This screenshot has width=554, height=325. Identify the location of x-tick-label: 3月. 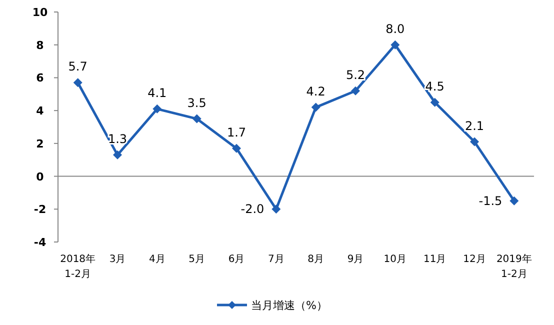
(117, 259).